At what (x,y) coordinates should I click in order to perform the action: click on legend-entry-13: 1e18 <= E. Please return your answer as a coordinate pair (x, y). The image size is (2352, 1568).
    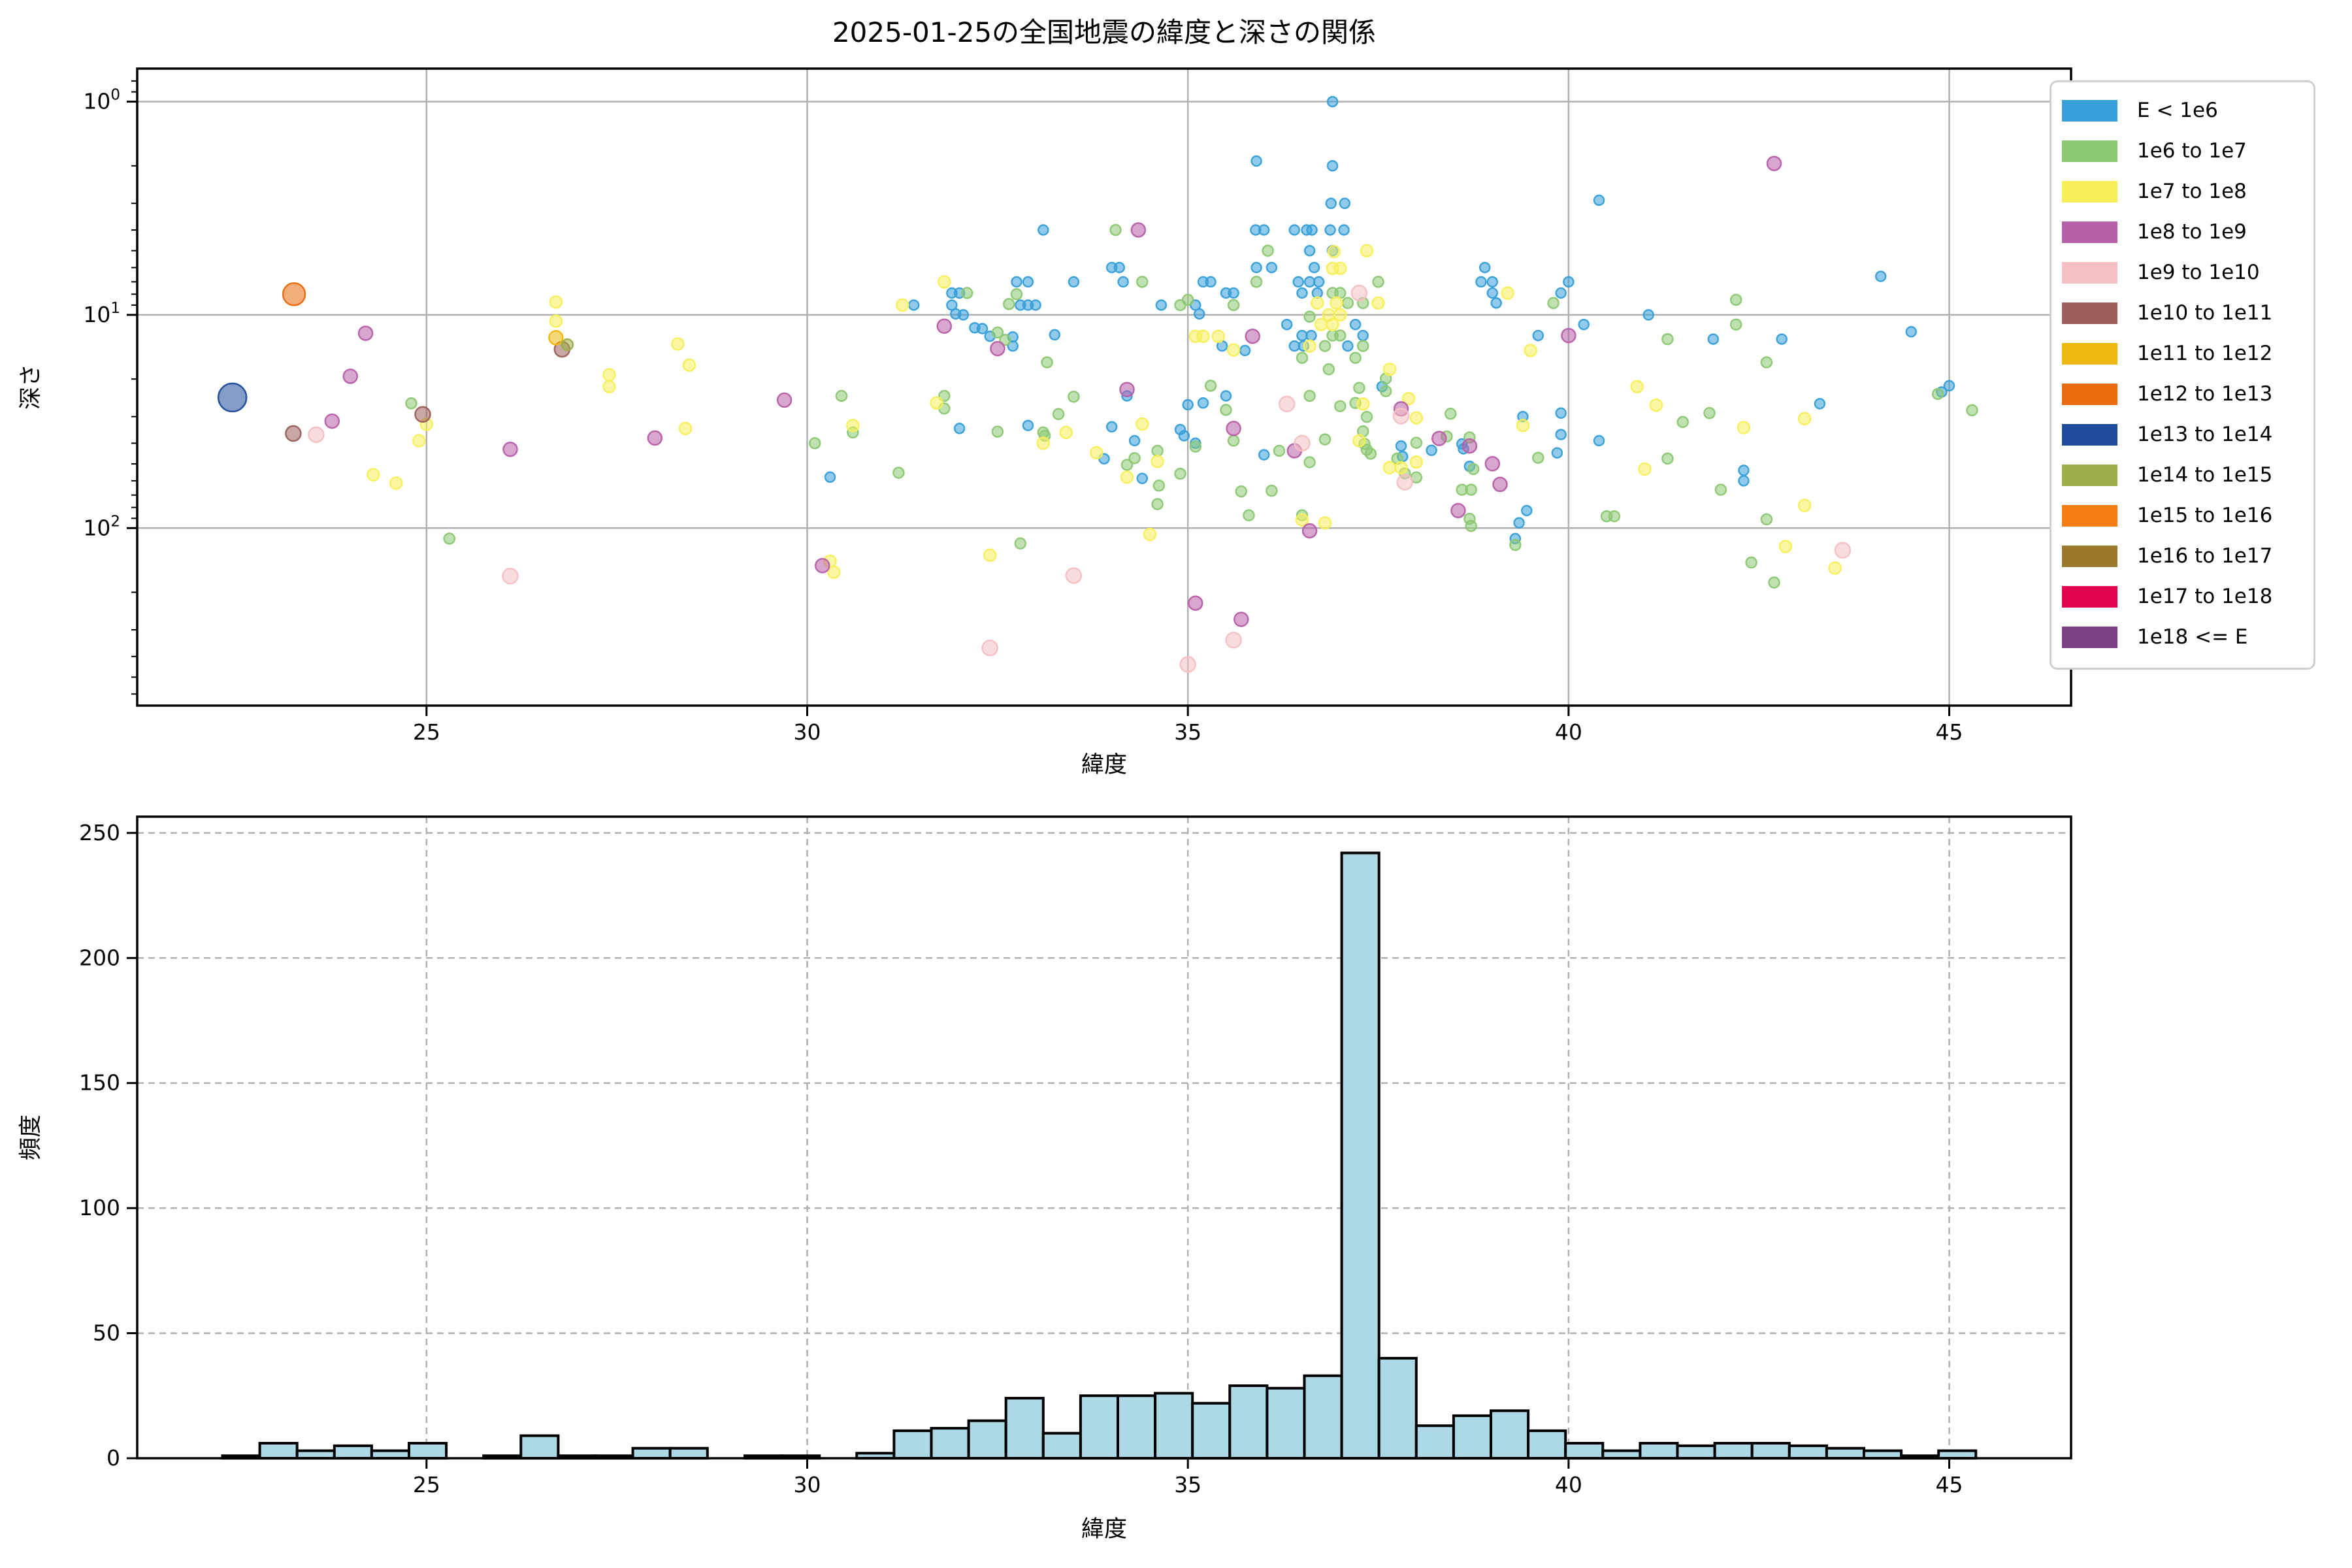
    Looking at the image, I should click on (2182, 637).